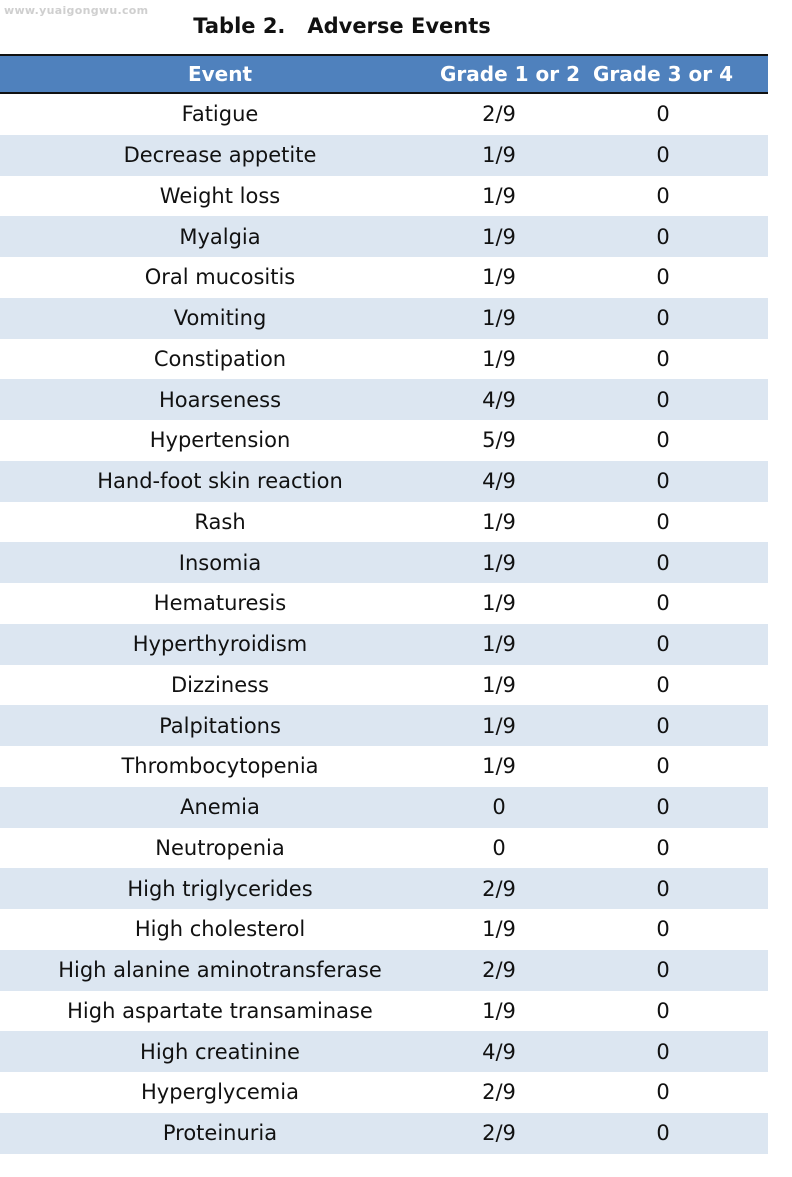 This screenshot has width=792, height=1177. What do you see at coordinates (384, 155) in the screenshot?
I see `table-row: Decrease appetite 1/9 0` at bounding box center [384, 155].